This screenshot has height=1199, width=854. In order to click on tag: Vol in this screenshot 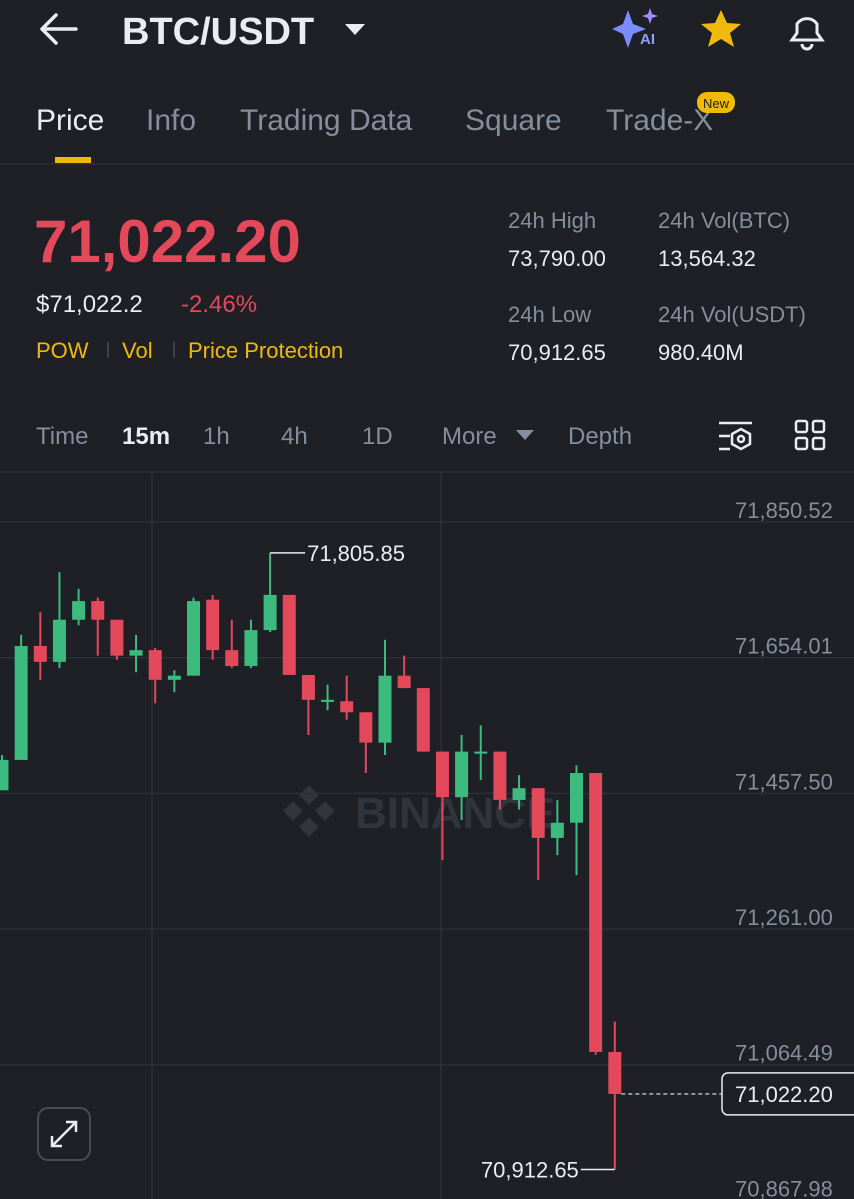, I will do `click(137, 350)`.